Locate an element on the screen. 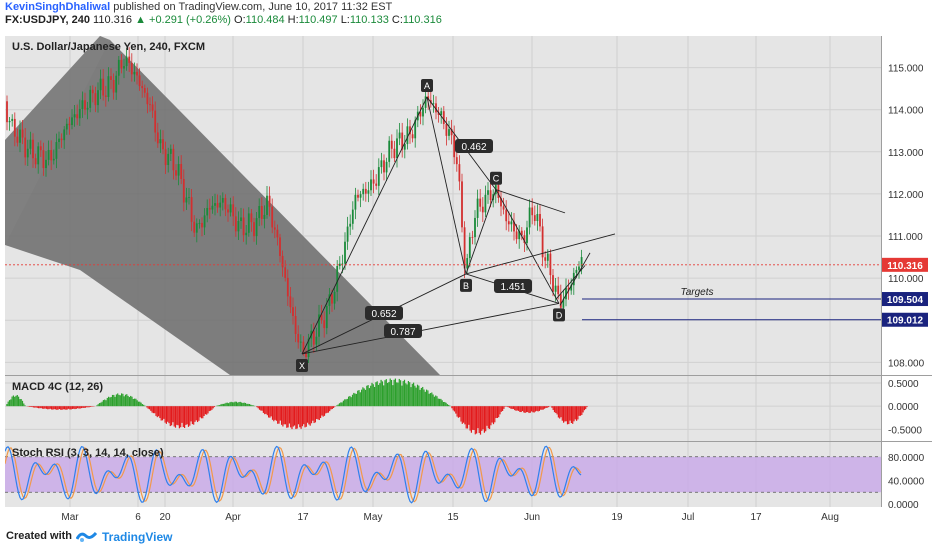 The width and height of the screenshot is (932, 550). x-tick-label: Jul is located at coordinates (688, 517).